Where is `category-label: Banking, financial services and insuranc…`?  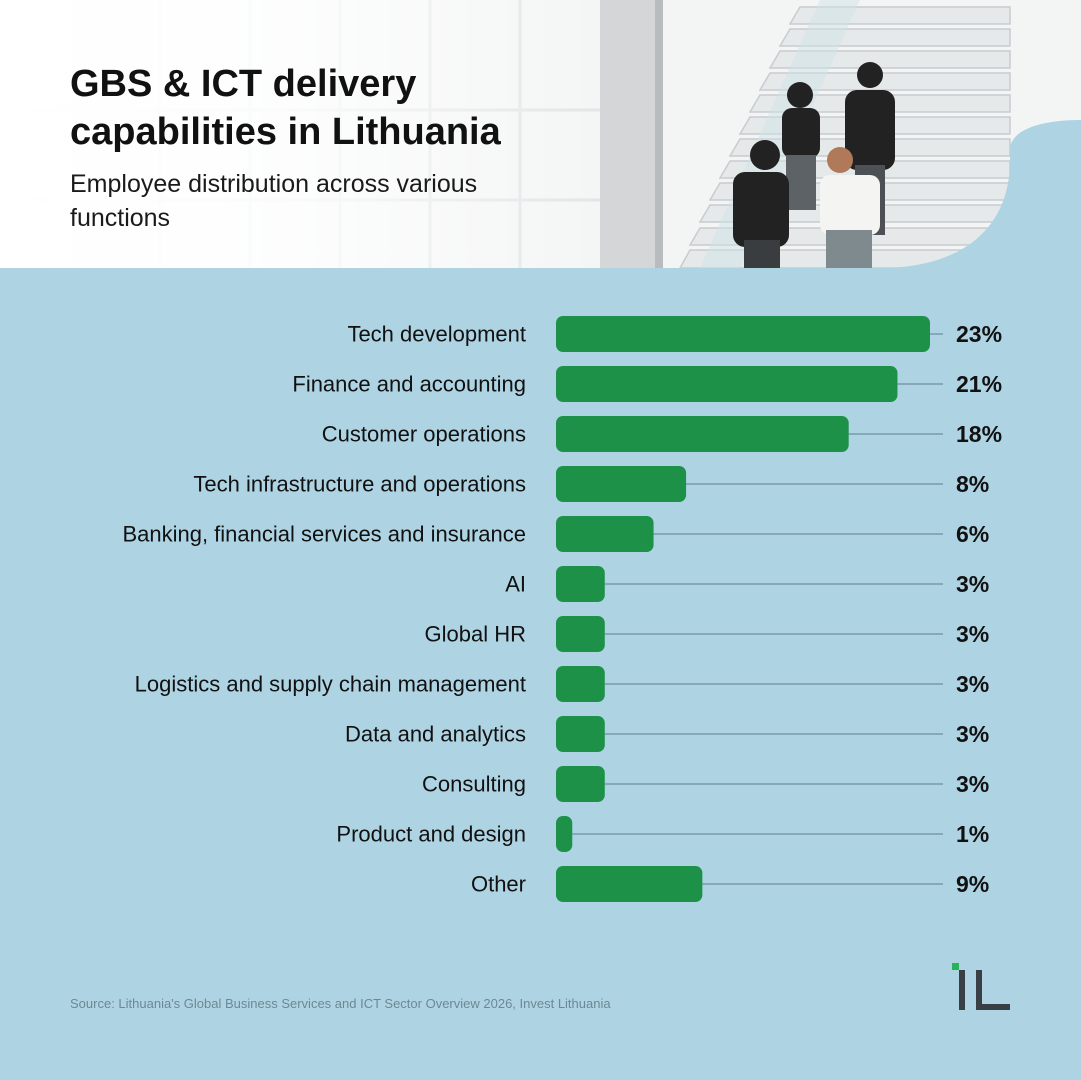
category-label: Banking, financial services and insuranc… is located at coordinates (324, 534).